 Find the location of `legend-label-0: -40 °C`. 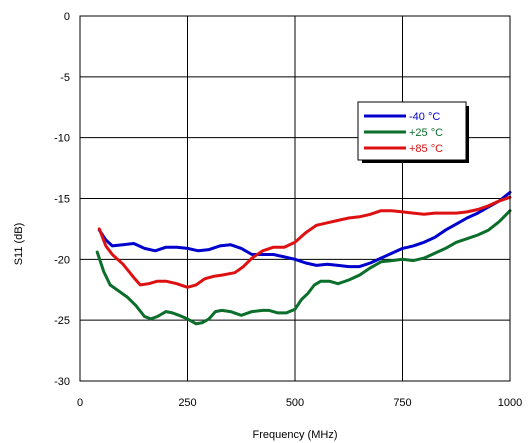

legend-label-0: -40 °C is located at coordinates (424, 117).